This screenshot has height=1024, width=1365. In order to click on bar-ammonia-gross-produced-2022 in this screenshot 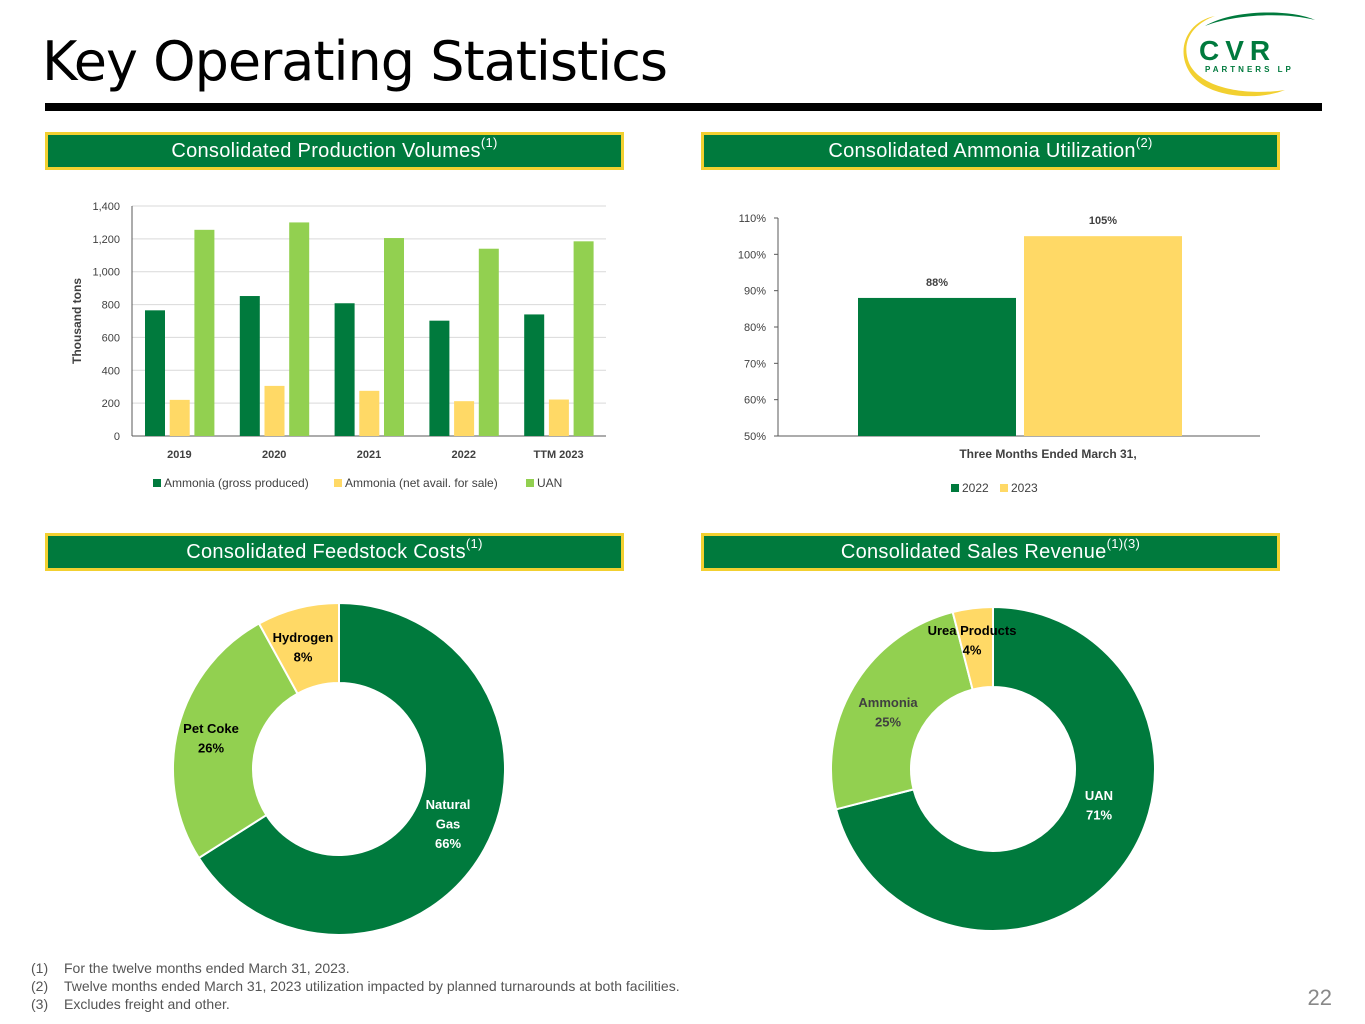, I will do `click(439, 378)`.